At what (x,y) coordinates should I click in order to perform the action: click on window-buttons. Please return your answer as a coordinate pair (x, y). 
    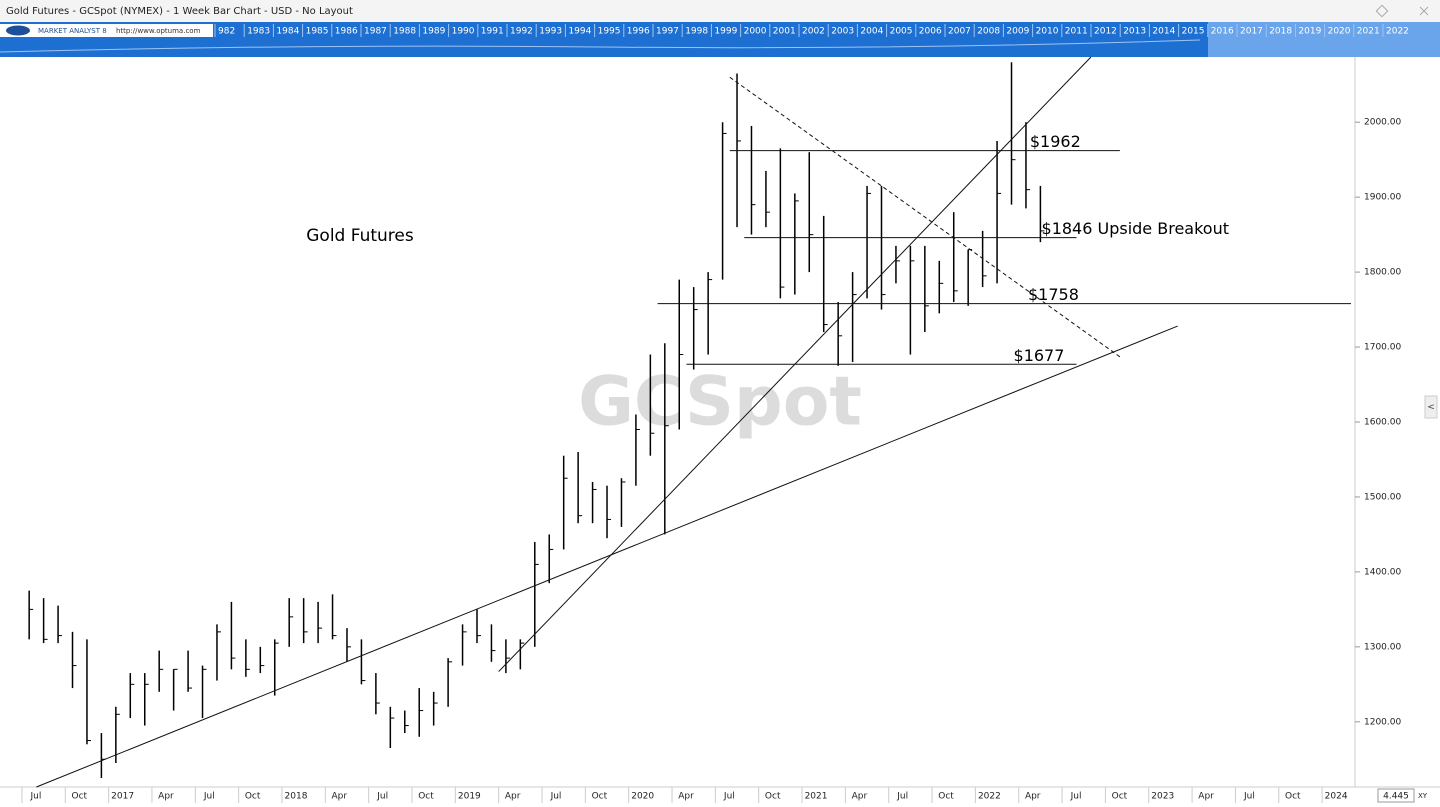
    Looking at the image, I should click on (1402, 11).